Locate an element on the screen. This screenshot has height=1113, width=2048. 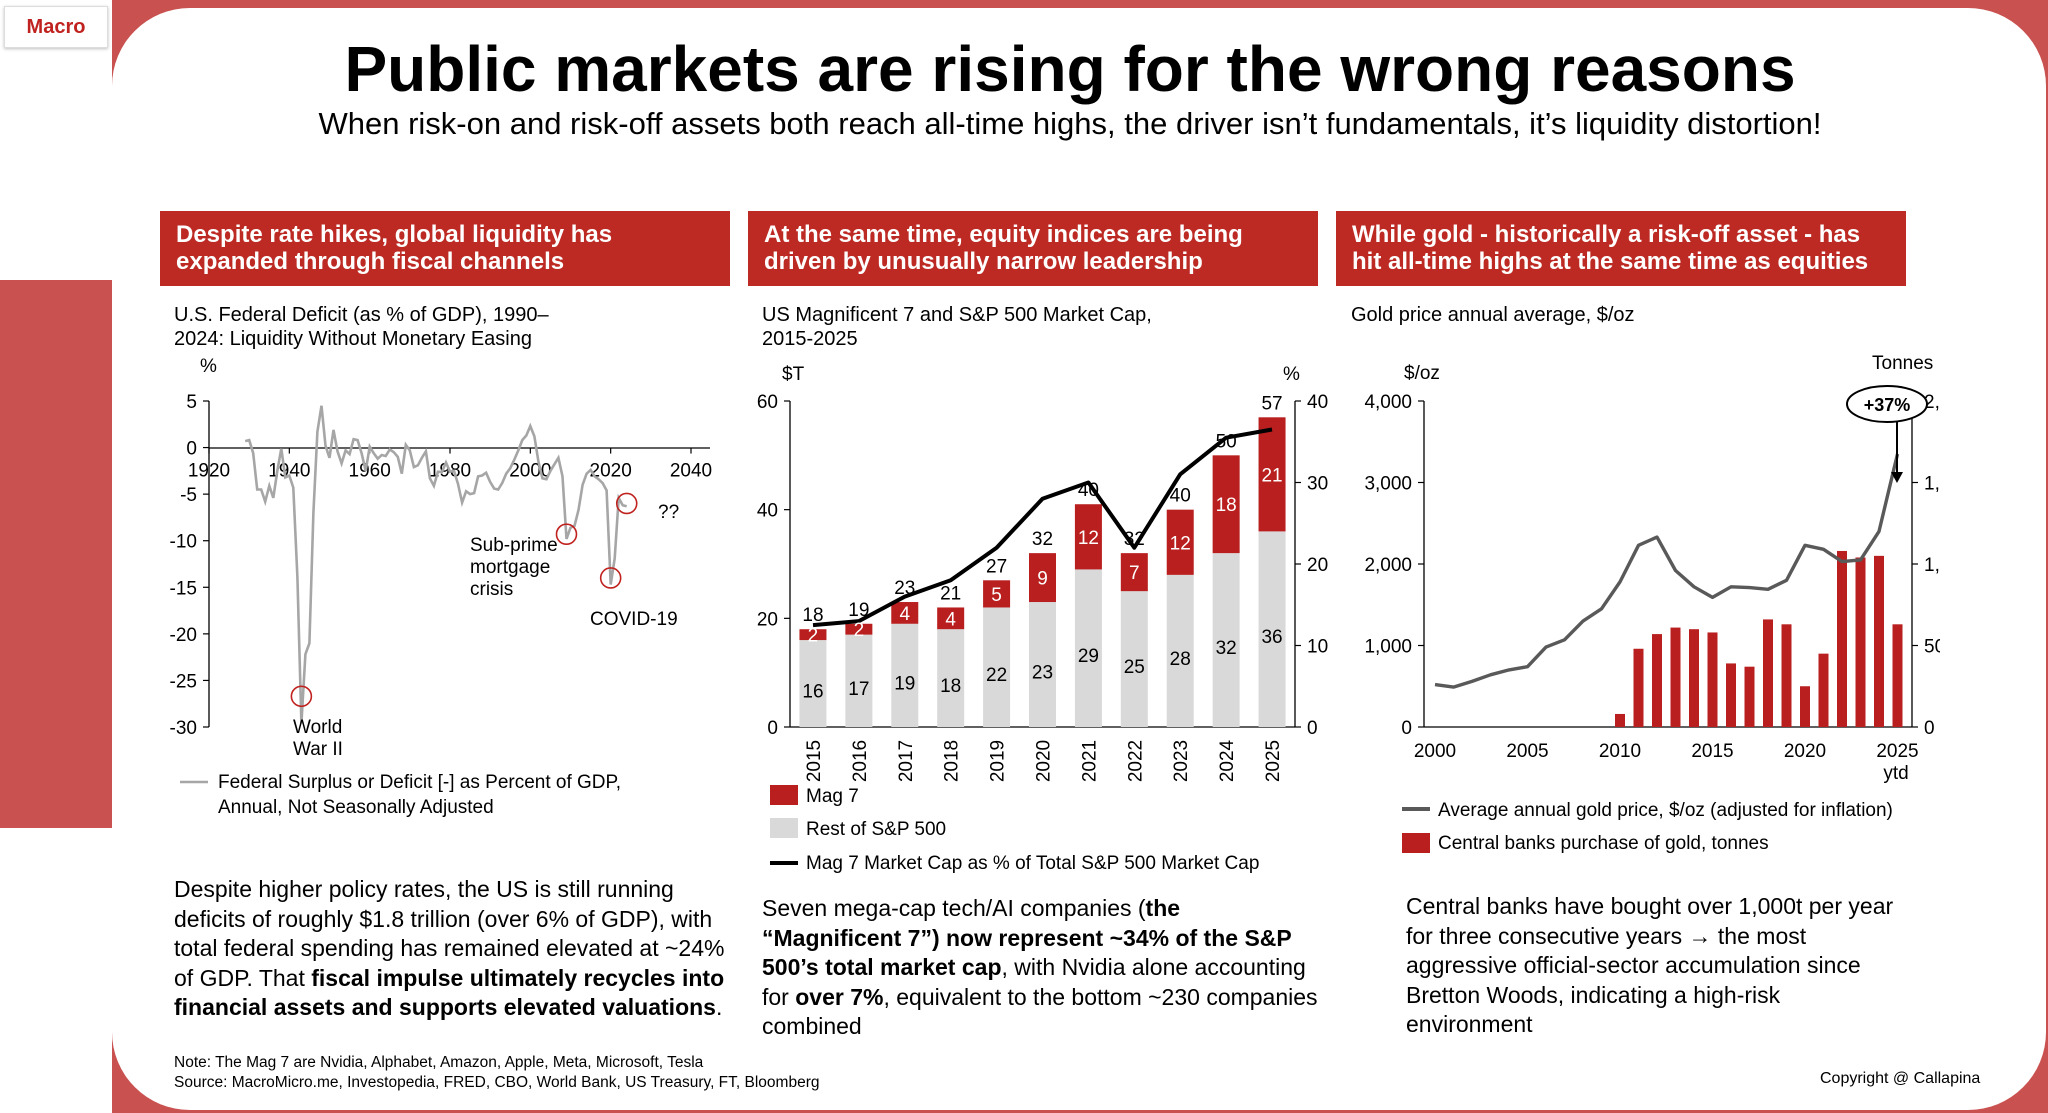
deficit-y-tick-label: -5 is located at coordinates (188, 495).